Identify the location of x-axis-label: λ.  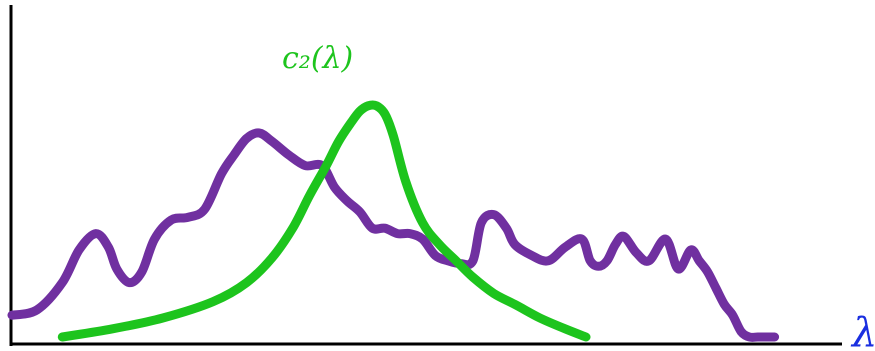
(862, 330).